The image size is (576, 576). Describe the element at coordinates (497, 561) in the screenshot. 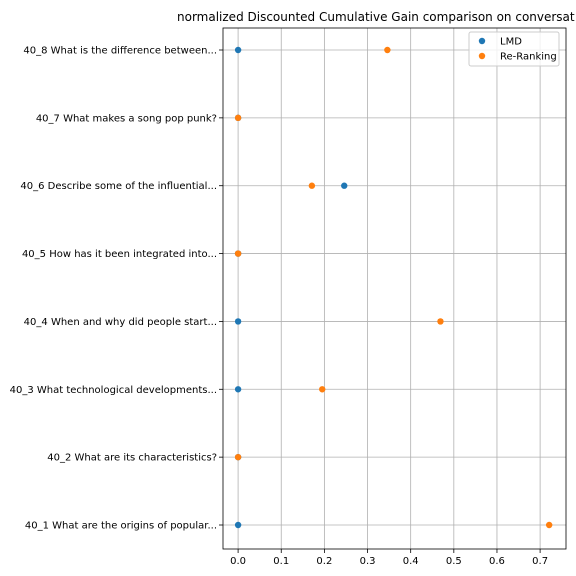

I see `x-tick-label: 0.6` at that location.